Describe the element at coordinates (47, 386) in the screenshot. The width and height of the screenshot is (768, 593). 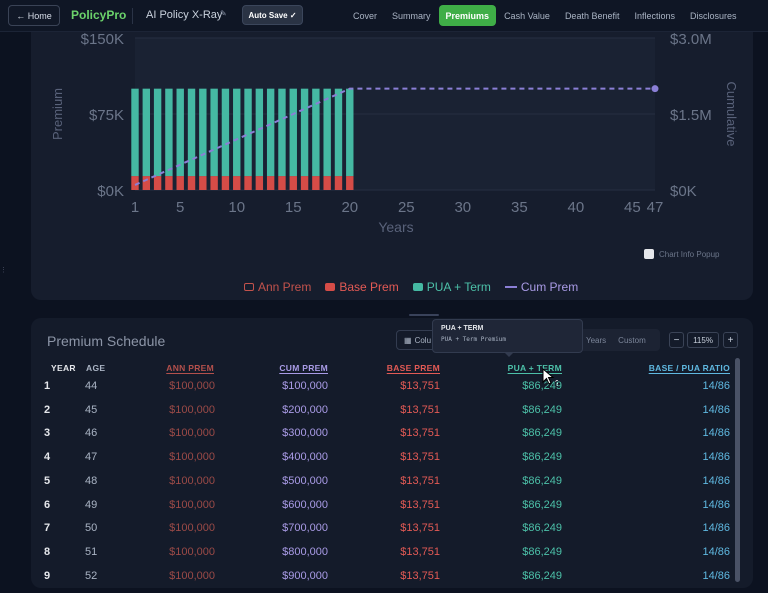
I see `year-cell: 1` at that location.